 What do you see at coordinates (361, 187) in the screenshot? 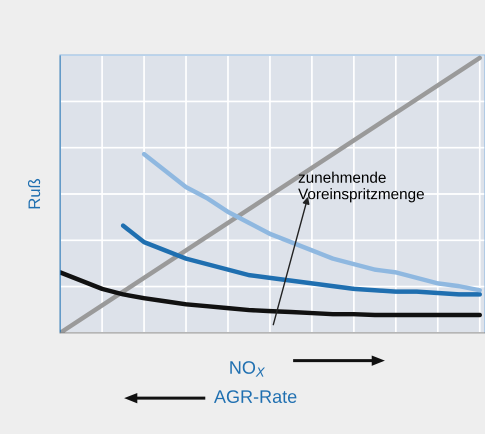
I see `annotation: zunehmende Voreinspritzmenge` at bounding box center [361, 187].